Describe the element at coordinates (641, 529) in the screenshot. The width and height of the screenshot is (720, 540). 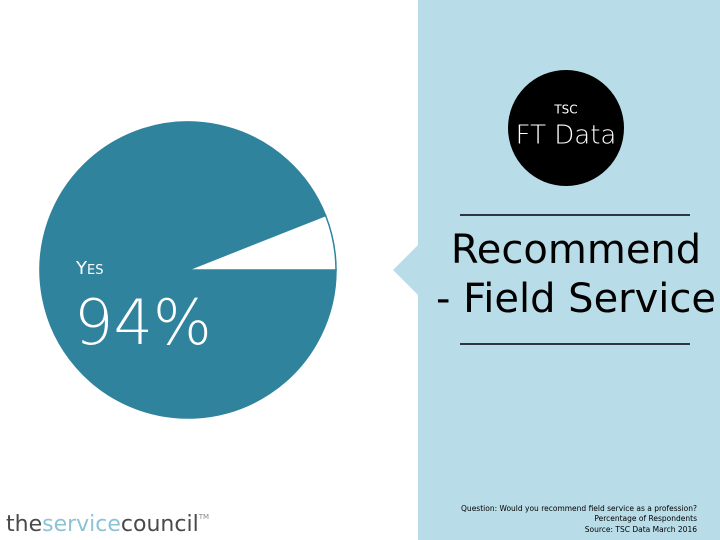
I see `note: Source: TSC Data March 2016` at that location.